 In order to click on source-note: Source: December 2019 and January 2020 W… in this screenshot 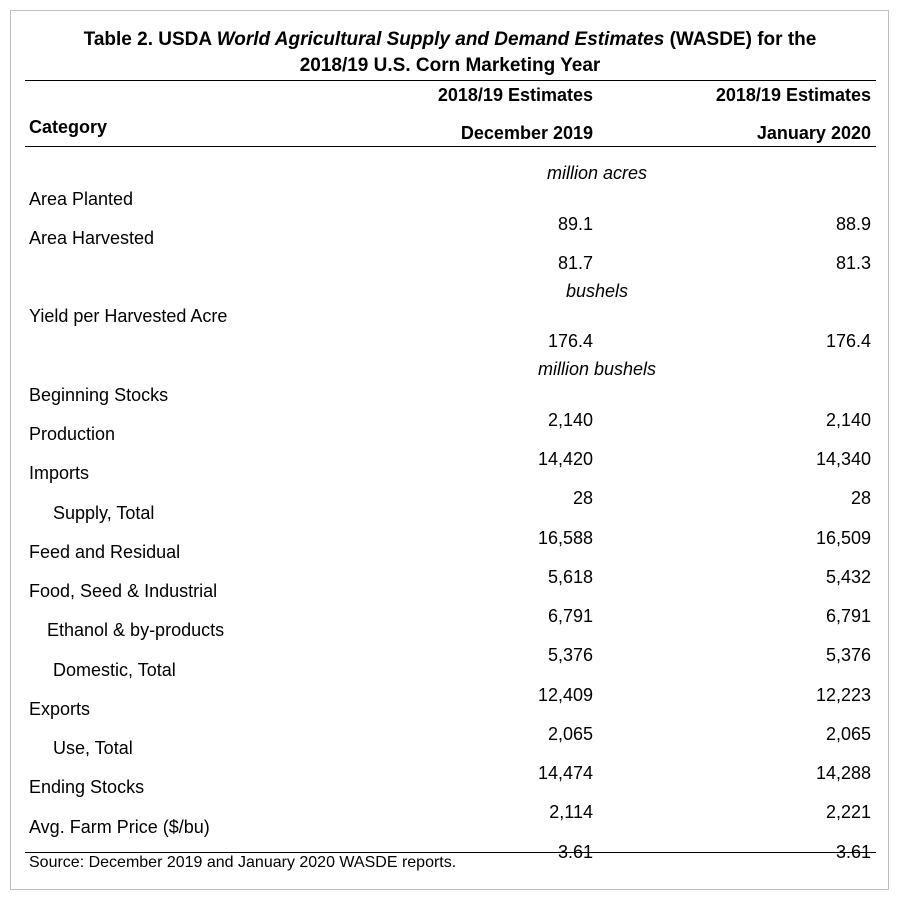, I will do `click(243, 862)`.